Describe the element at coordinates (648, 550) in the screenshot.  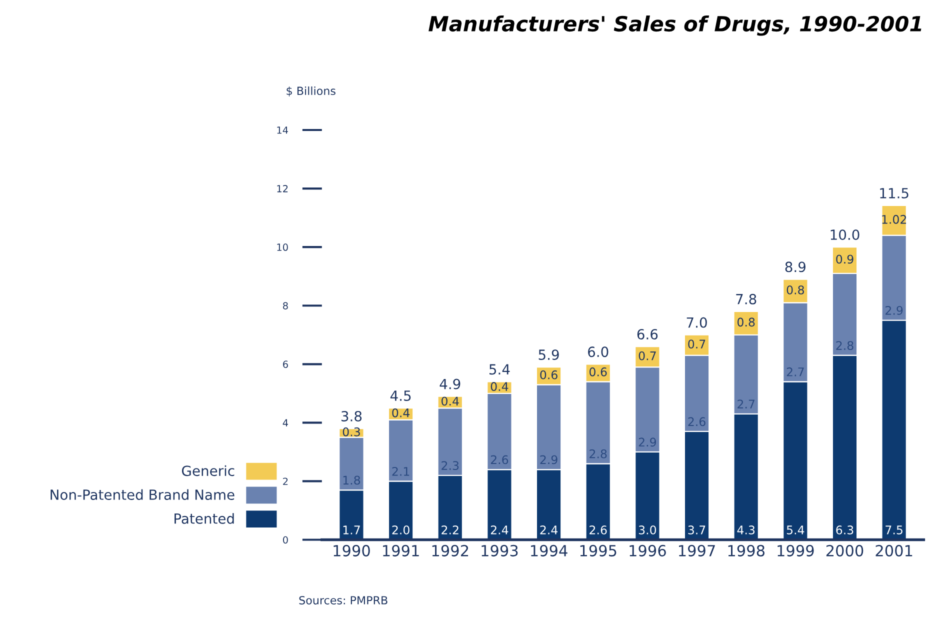
I see `x-tick-label: 1996` at that location.